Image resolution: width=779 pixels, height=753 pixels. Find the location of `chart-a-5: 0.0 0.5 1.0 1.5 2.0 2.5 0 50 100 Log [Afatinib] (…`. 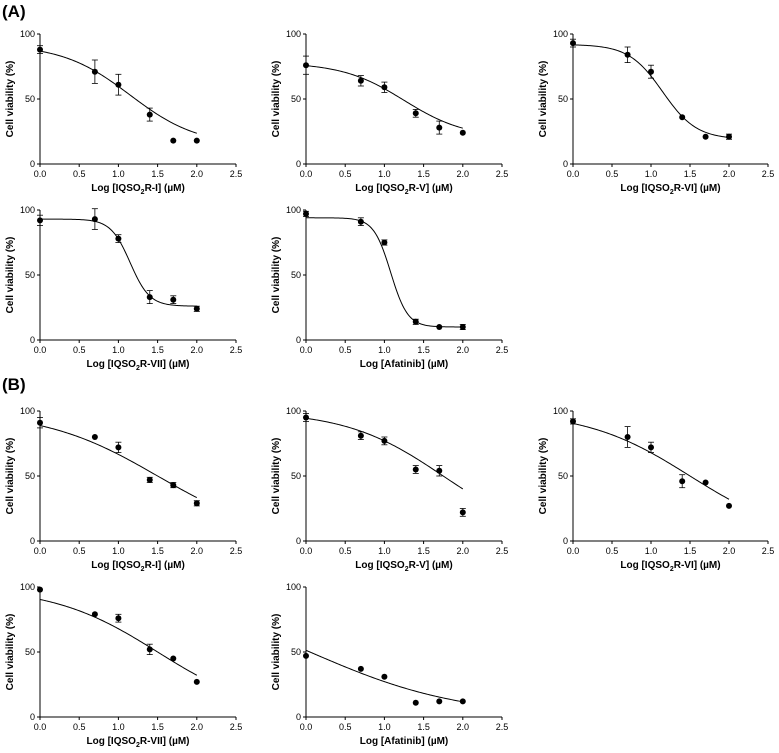

chart-a-5: 0.0 0.5 1.0 1.5 2.0 2.5 0 50 100 Log [Afatinib] (… is located at coordinates (389, 287).